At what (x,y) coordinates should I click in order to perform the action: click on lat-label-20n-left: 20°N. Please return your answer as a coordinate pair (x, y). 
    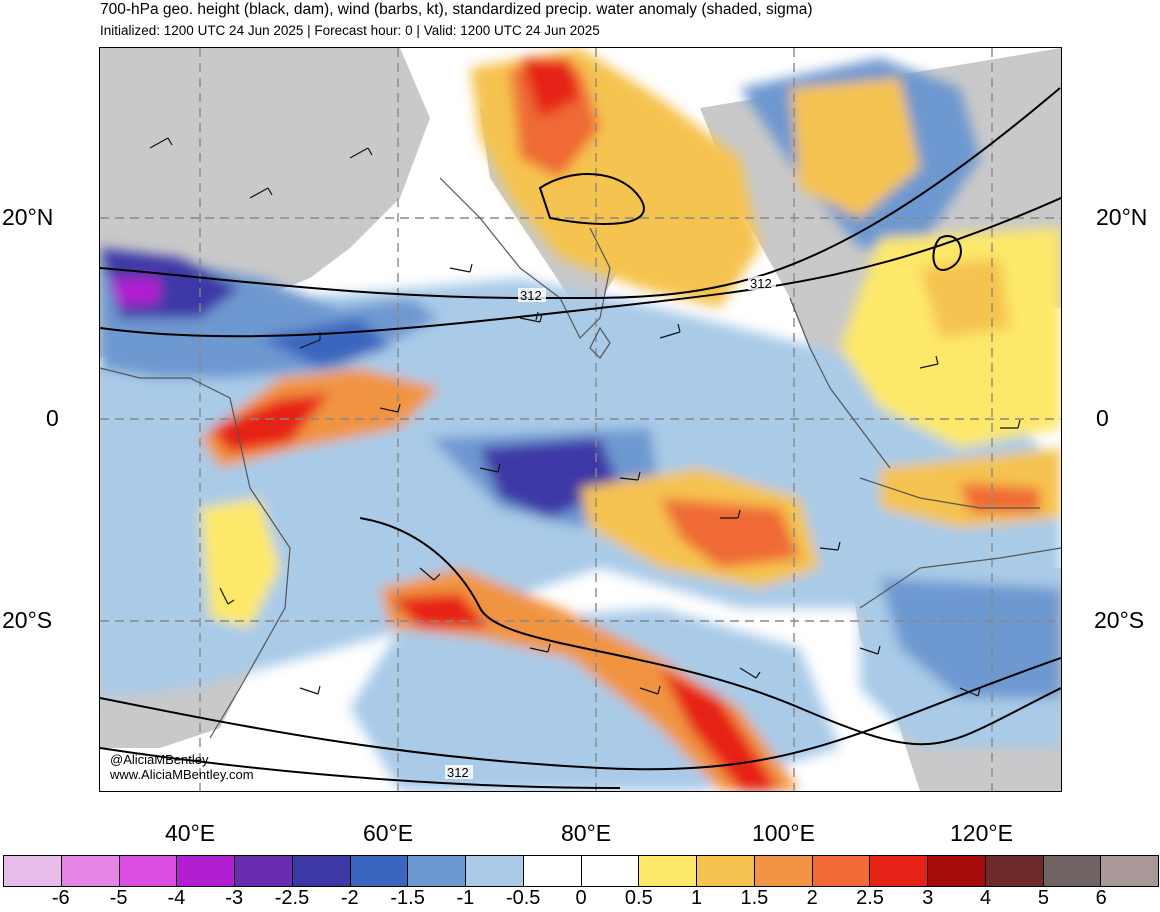
    Looking at the image, I should click on (28, 217).